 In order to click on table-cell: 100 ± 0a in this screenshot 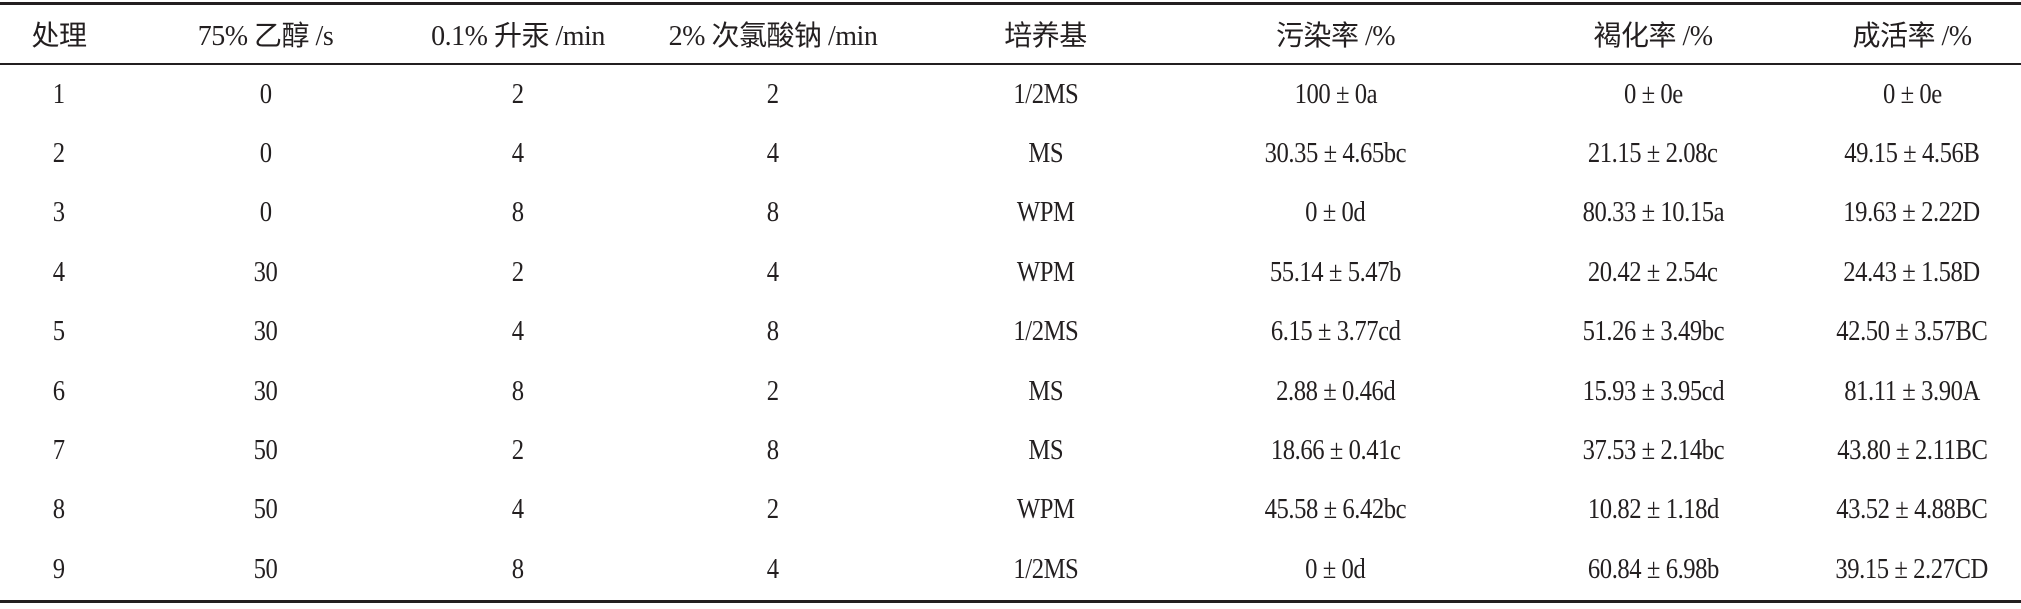, I will do `click(1335, 94)`.